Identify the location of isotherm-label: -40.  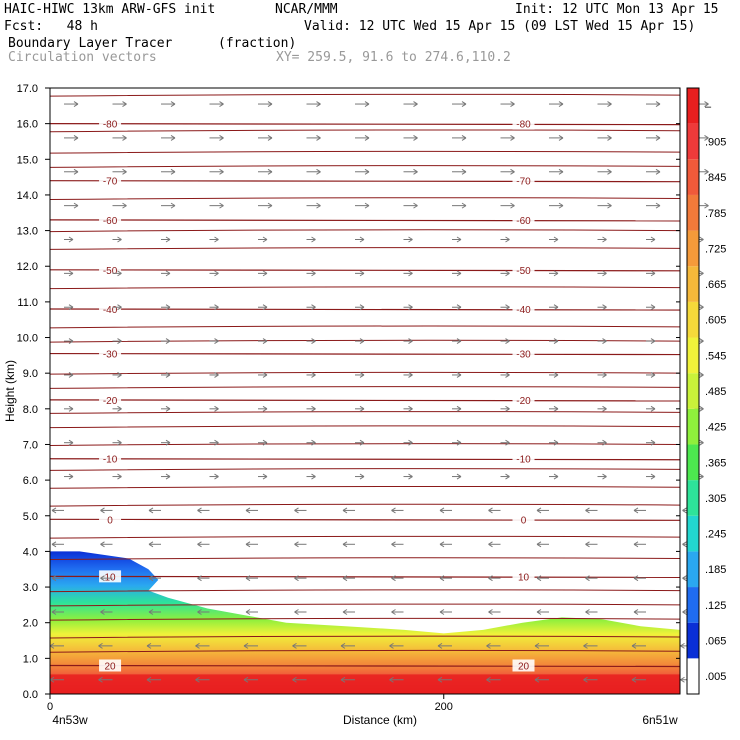
(523, 310).